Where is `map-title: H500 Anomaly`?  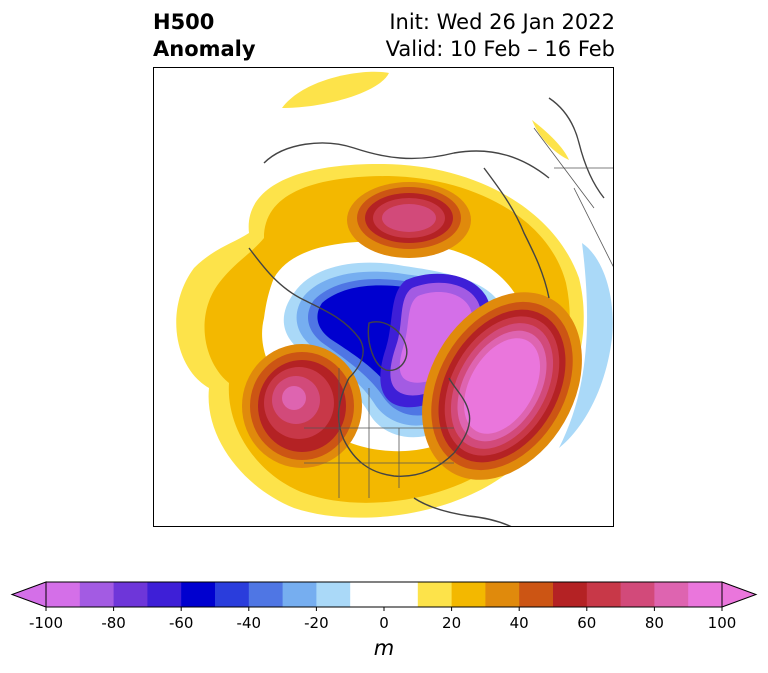
map-title: H500 Anomaly is located at coordinates (204, 36).